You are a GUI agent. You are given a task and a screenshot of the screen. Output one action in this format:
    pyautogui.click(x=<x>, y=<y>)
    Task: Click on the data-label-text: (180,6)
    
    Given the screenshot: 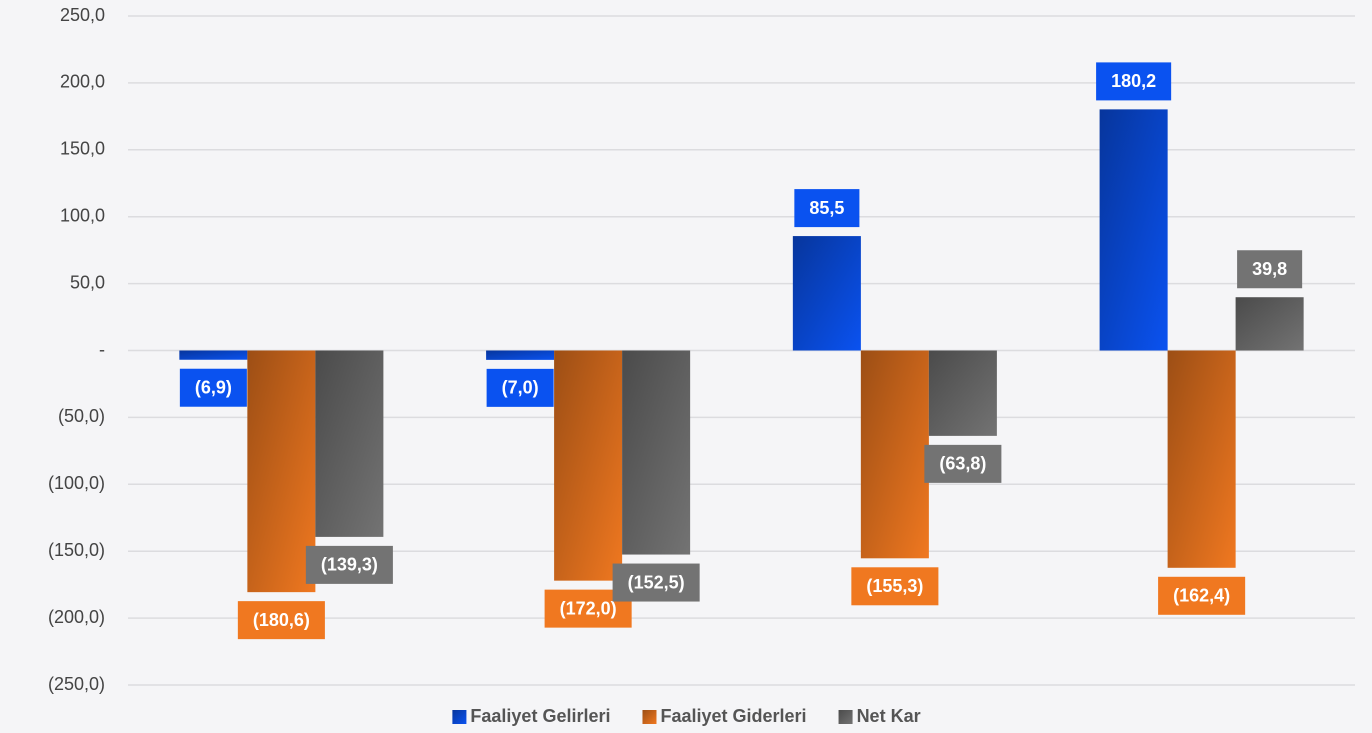 What is the action you would take?
    pyautogui.click(x=281, y=620)
    